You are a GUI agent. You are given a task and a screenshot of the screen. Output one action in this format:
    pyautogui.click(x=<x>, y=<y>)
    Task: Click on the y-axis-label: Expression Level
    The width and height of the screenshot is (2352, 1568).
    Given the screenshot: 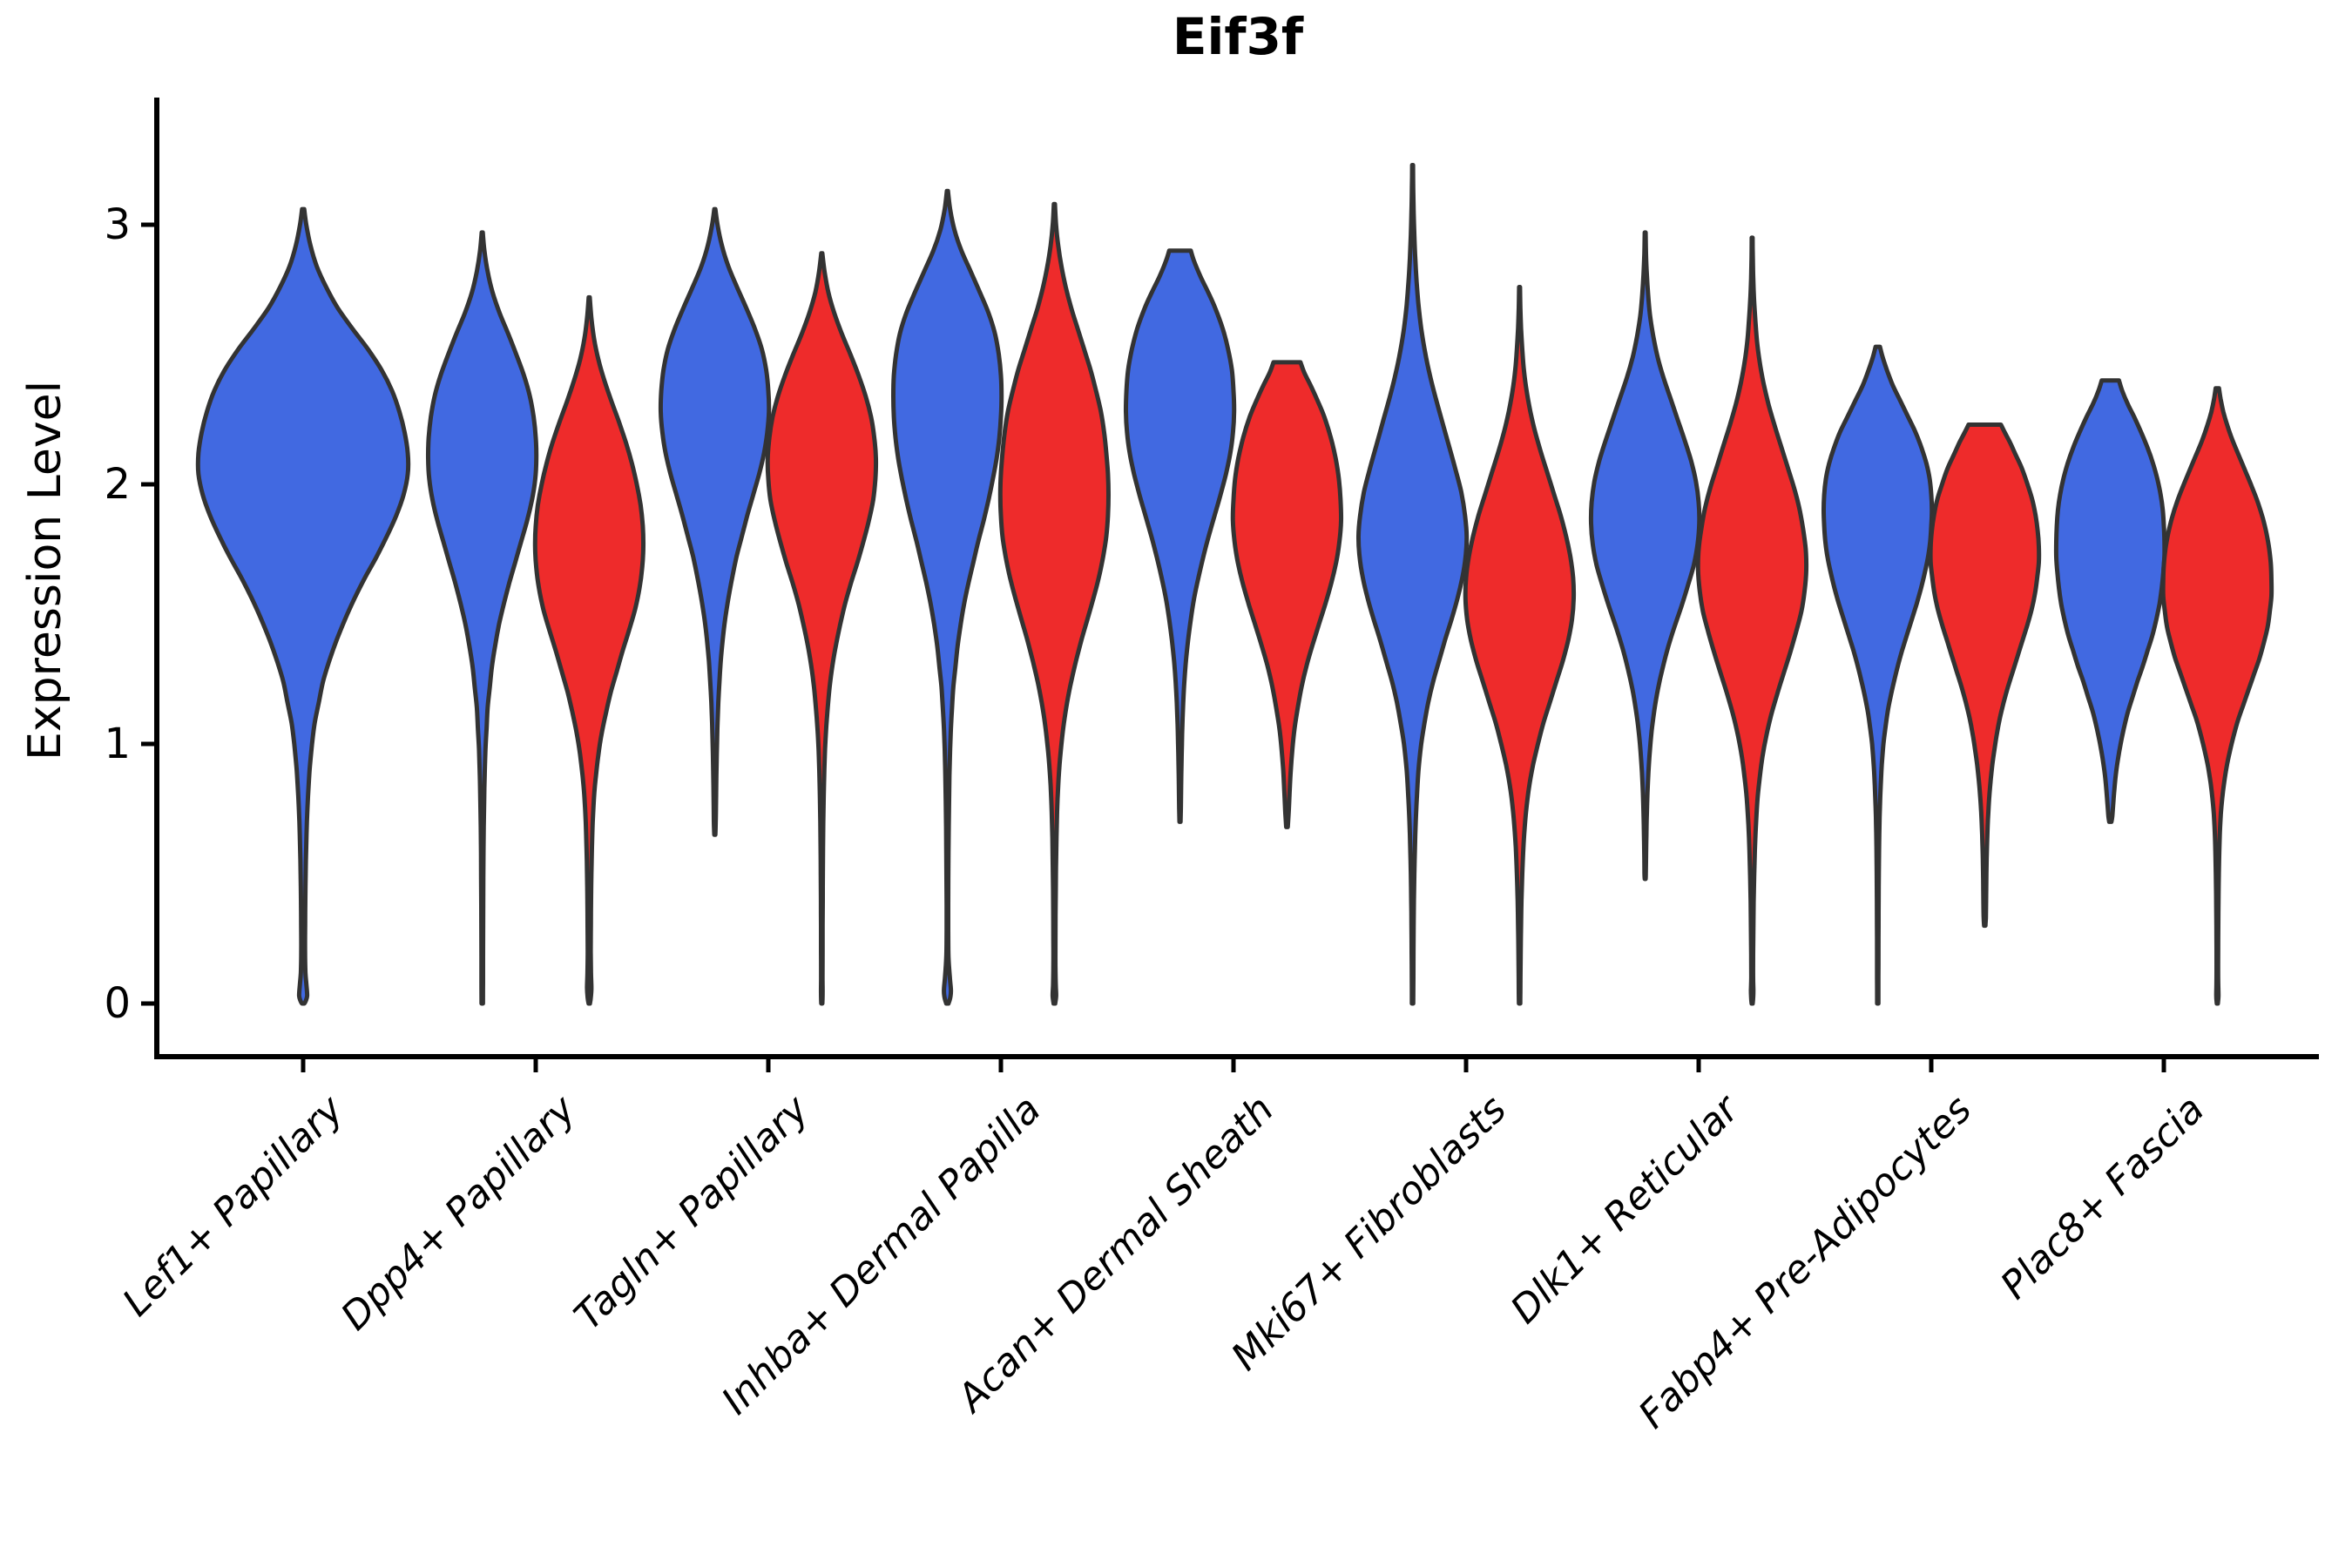 What is the action you would take?
    pyautogui.click(x=45, y=570)
    